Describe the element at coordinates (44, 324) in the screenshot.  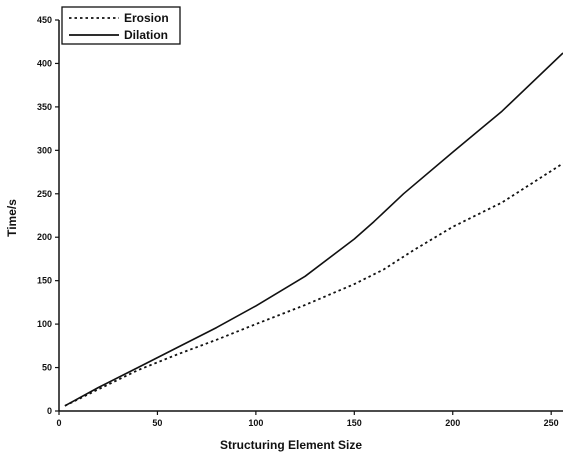
I see `y-tick-label: 100` at that location.